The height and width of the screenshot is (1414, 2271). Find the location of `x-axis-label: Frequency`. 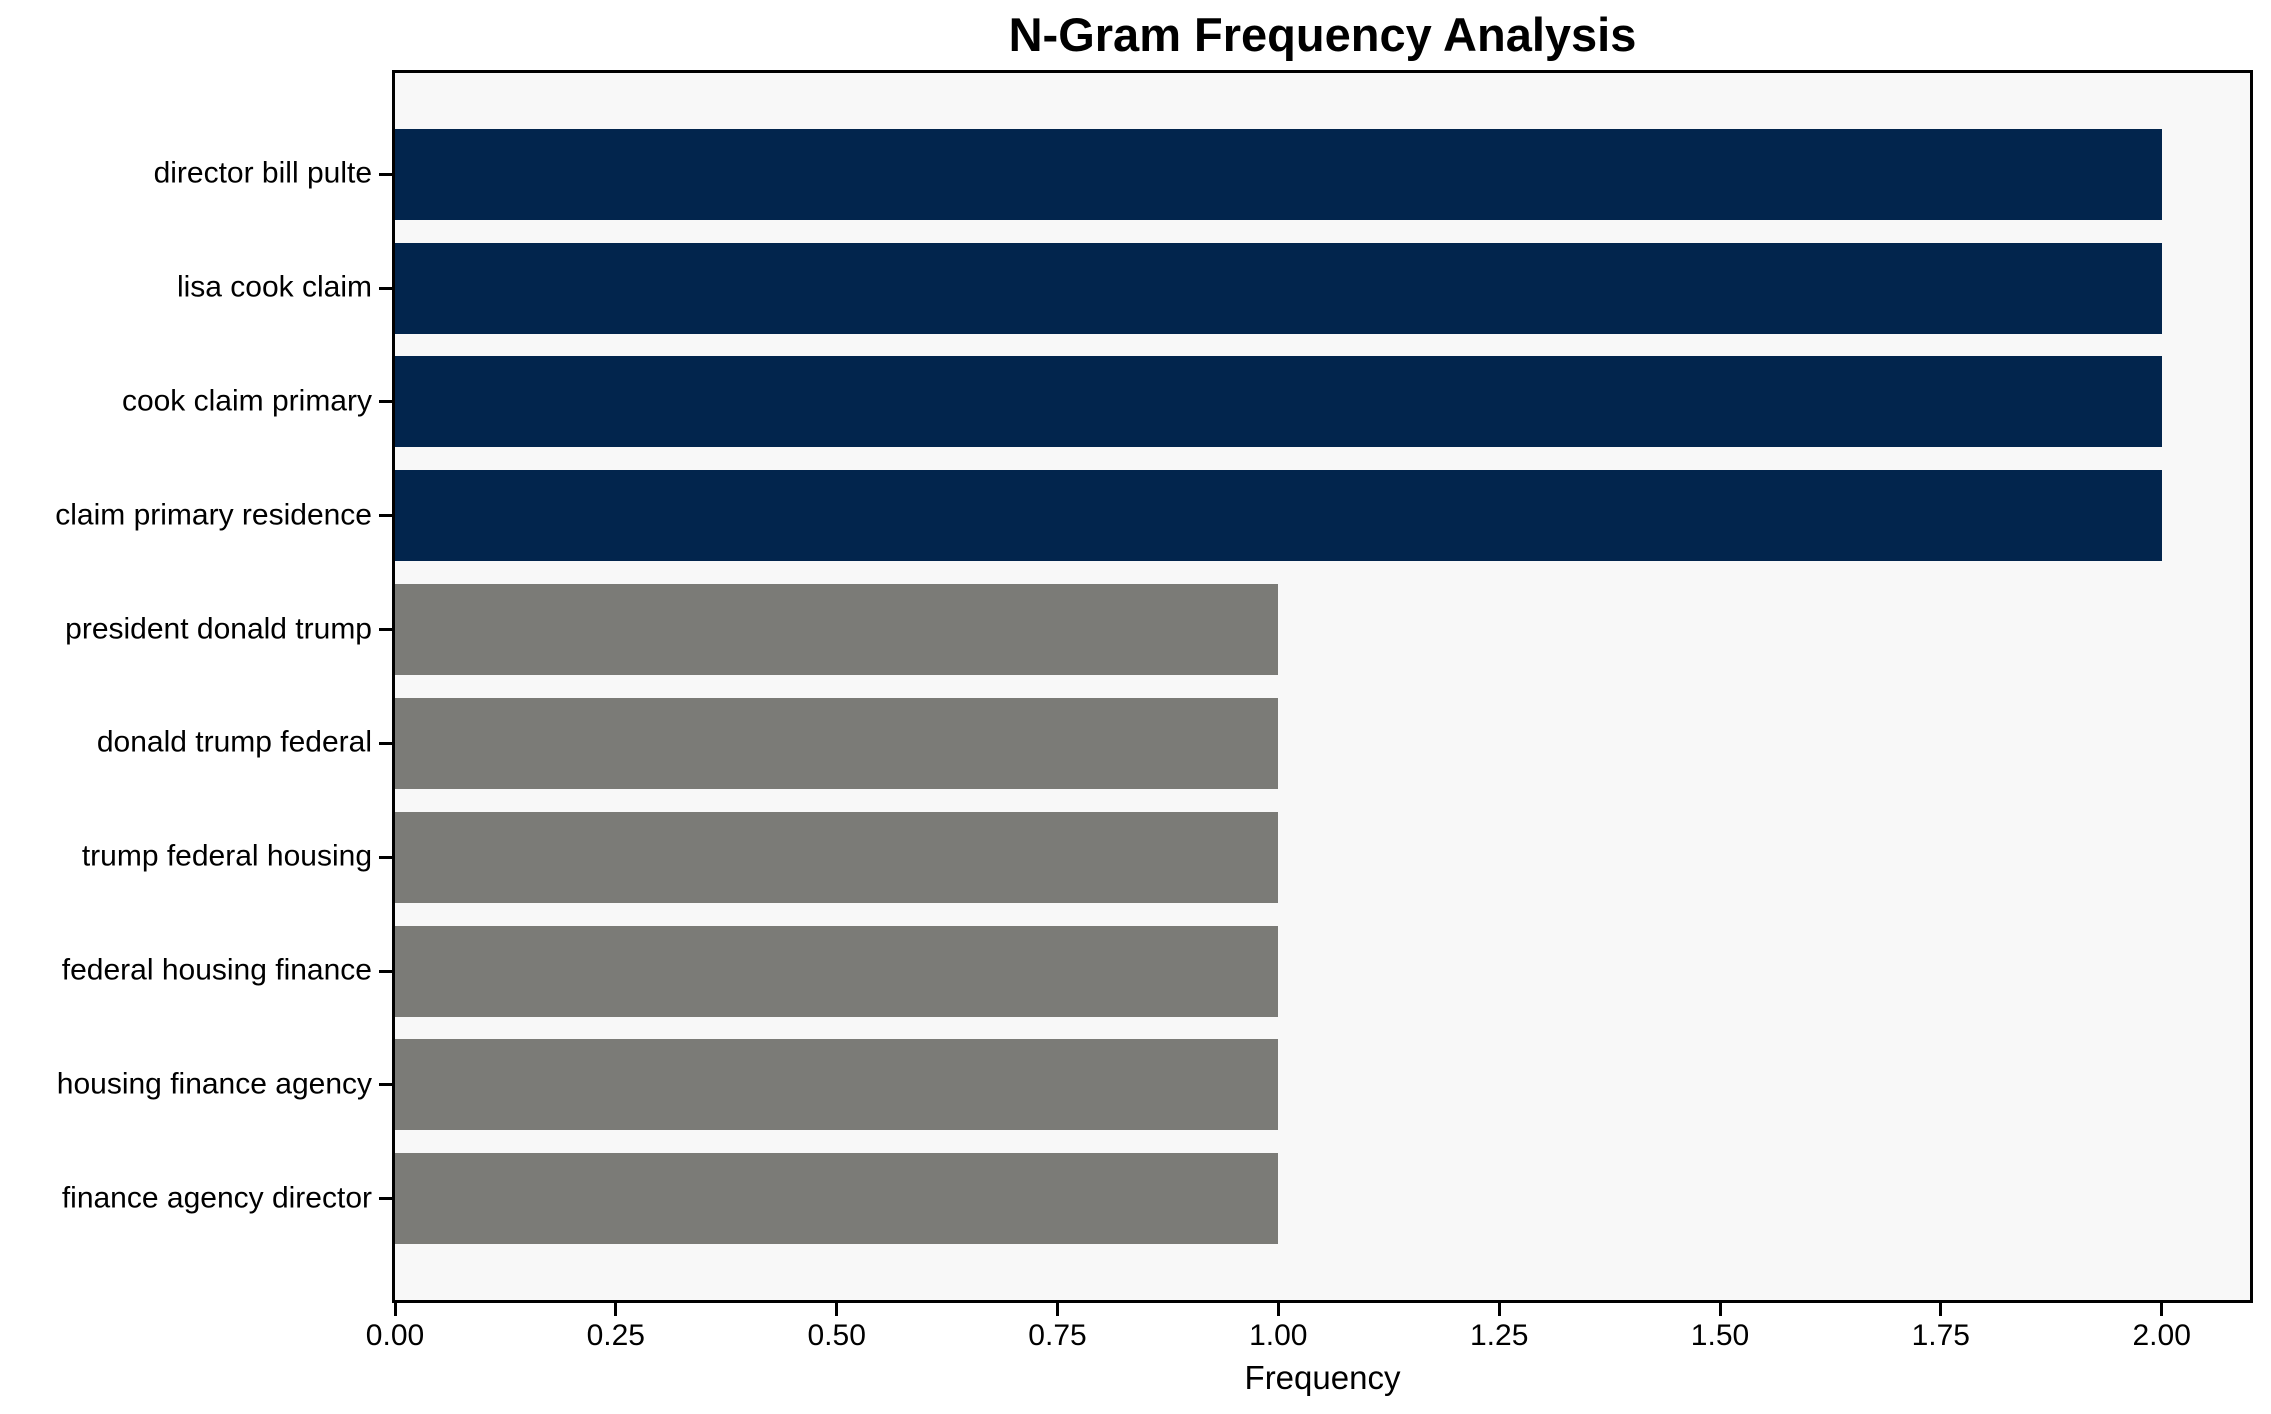

x-axis-label: Frequency is located at coordinates (1322, 1377).